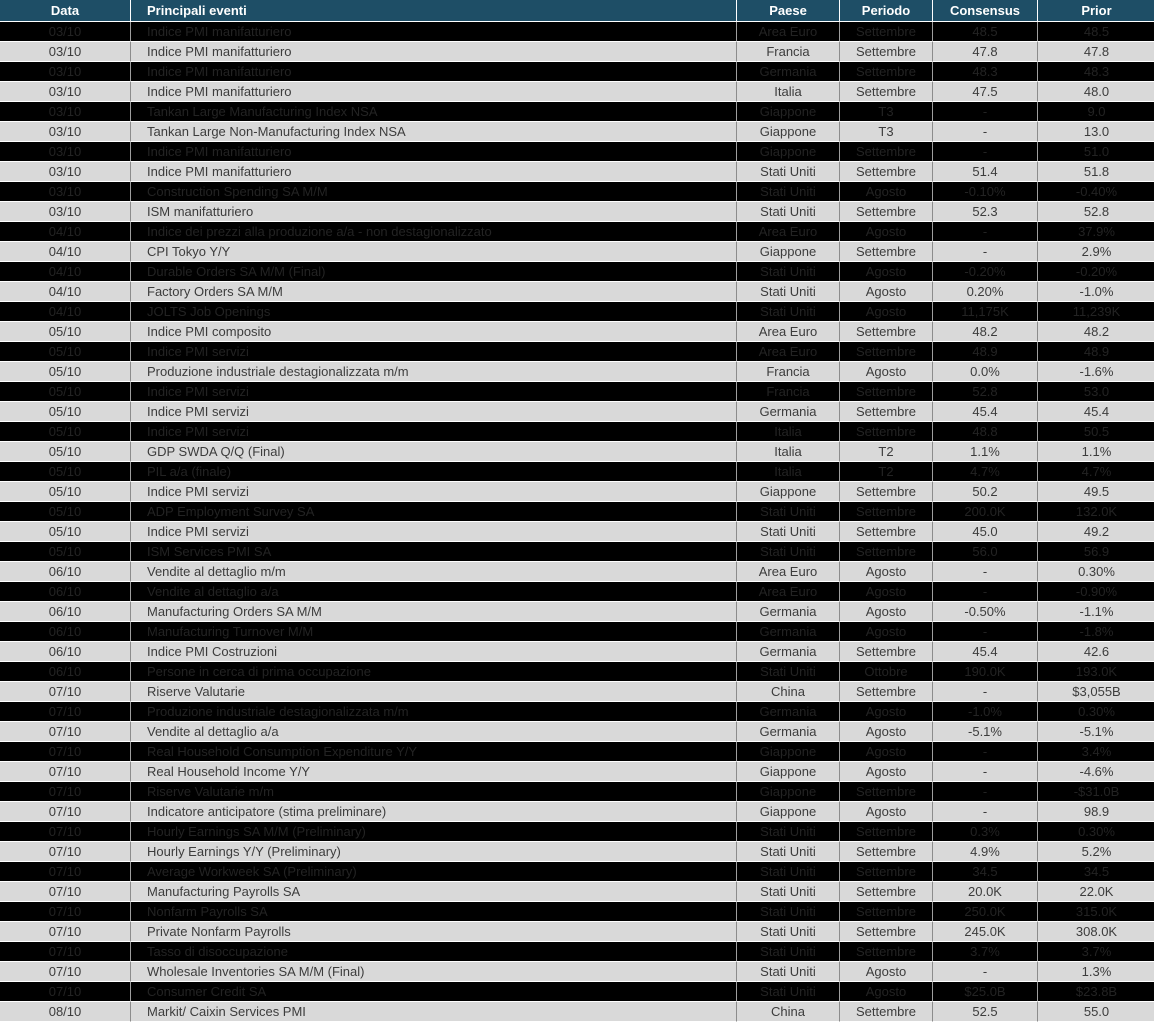 This screenshot has width=1154, height=1022. I want to click on cell-prior: 42.6, so click(1096, 652).